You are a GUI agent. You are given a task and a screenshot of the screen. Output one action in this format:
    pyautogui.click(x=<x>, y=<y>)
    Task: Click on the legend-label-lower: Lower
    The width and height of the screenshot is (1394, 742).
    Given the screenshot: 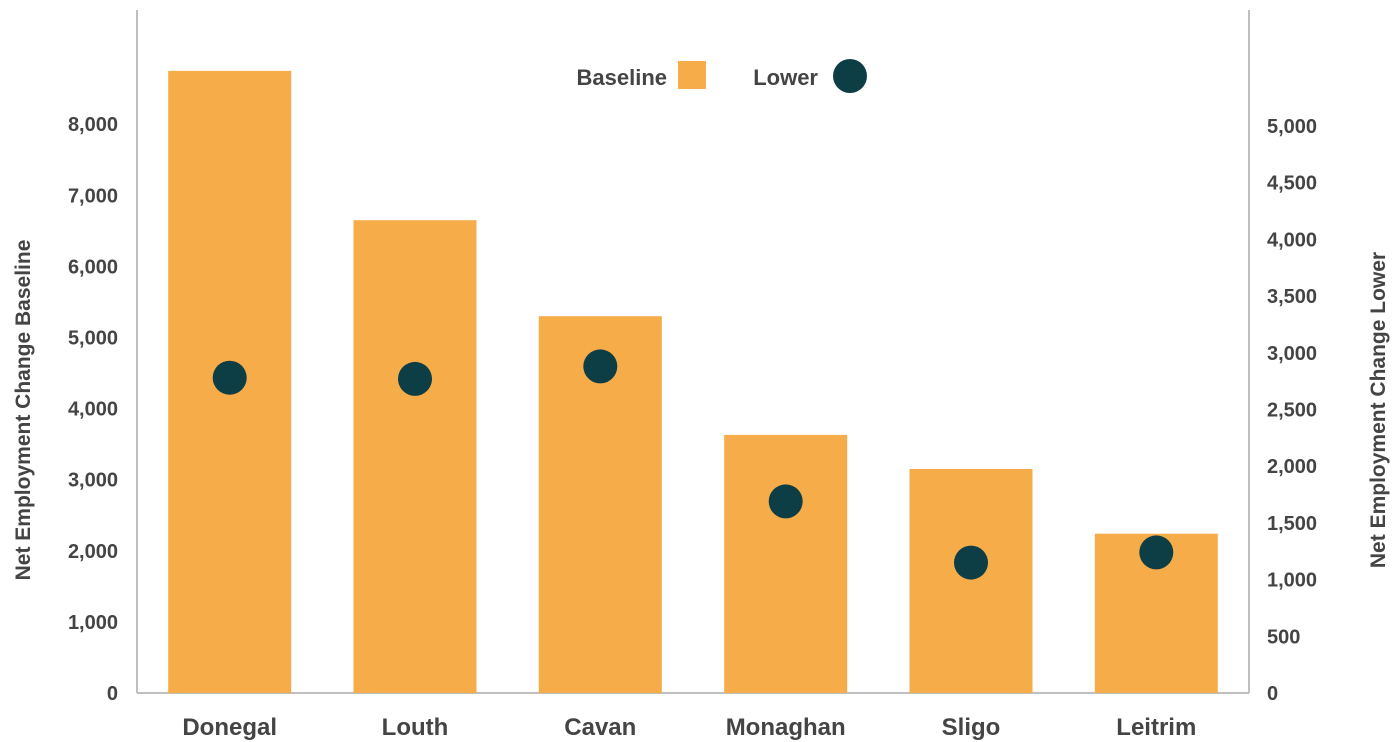 What is the action you would take?
    pyautogui.click(x=785, y=77)
    